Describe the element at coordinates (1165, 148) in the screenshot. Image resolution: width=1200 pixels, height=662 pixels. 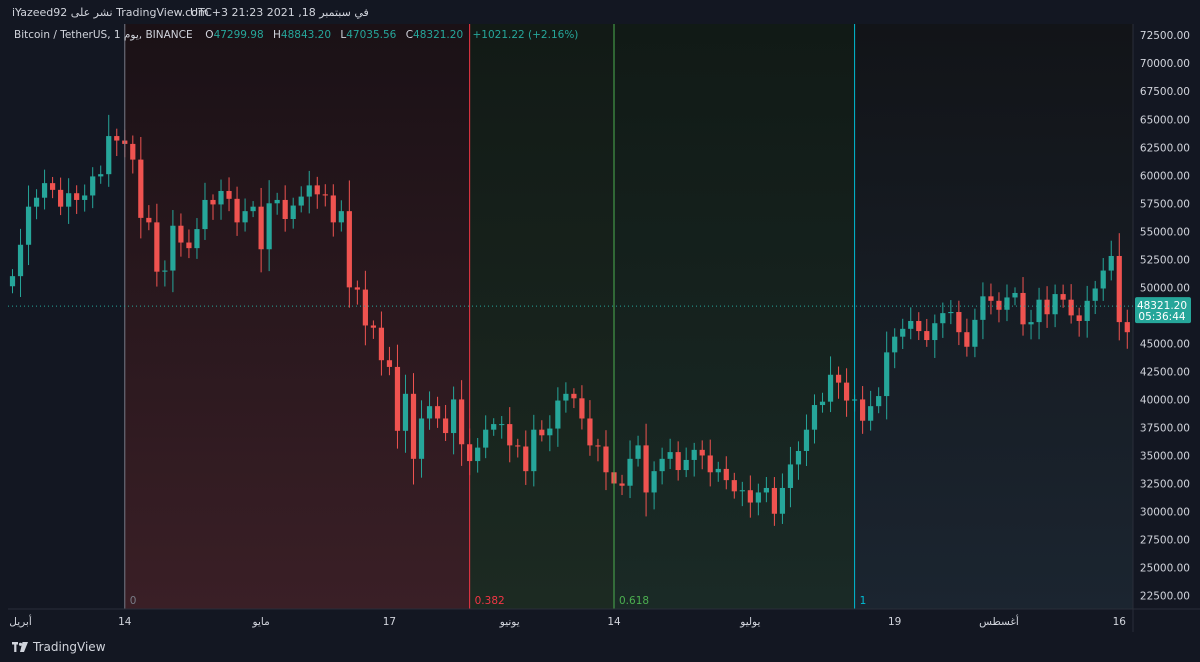
I see `price-tick-label: 62500.00` at that location.